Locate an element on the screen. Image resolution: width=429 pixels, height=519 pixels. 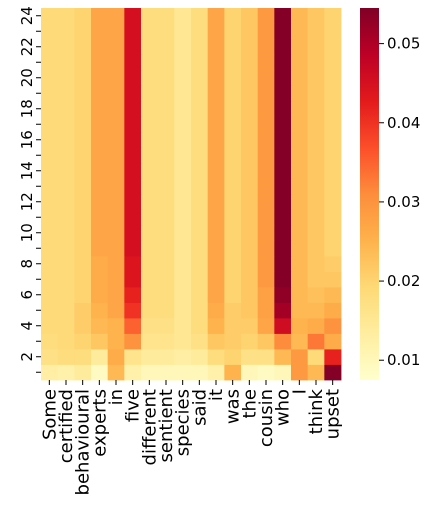
colorbar-tick-label: 0.05 is located at coordinates (403, 44).